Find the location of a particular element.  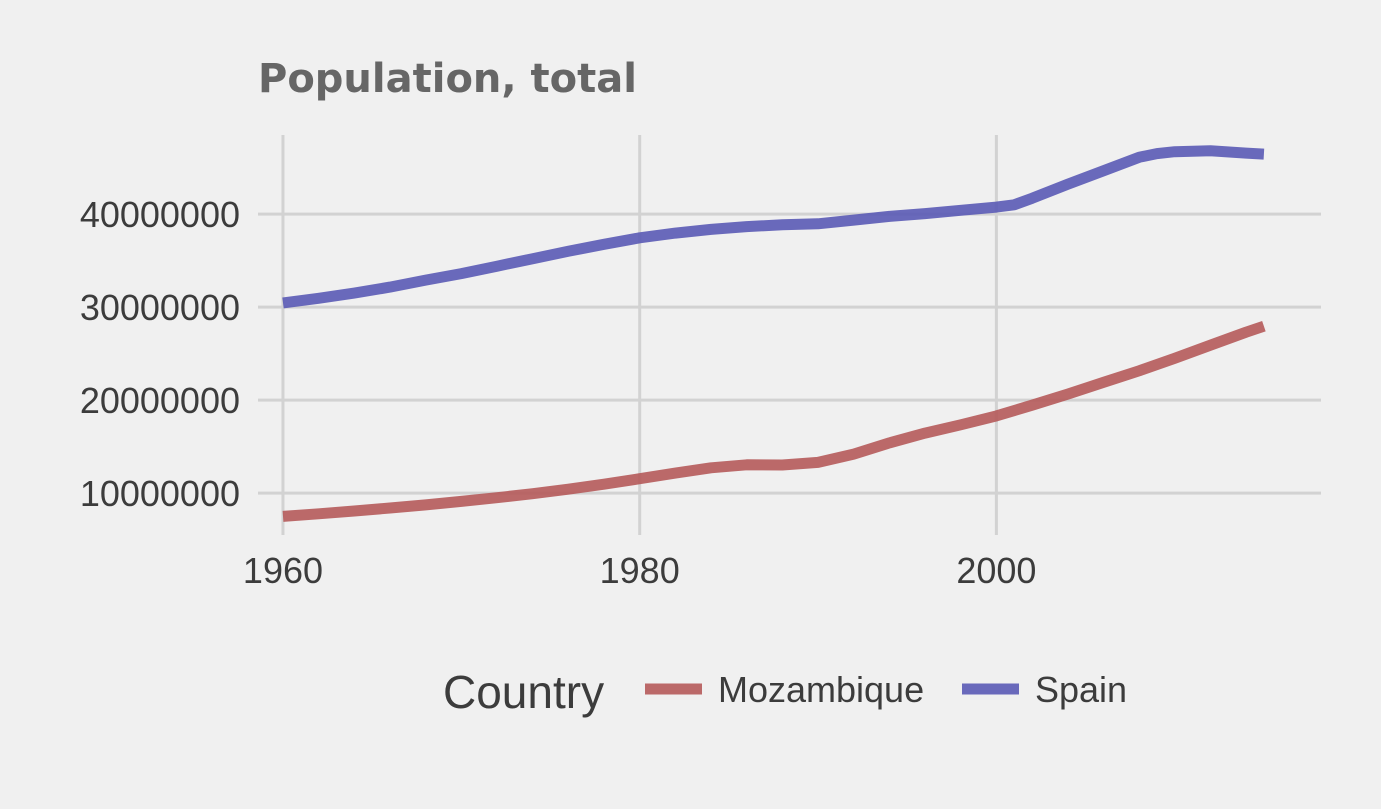

y-tick-label-0: 10000000 is located at coordinates (160, 493).